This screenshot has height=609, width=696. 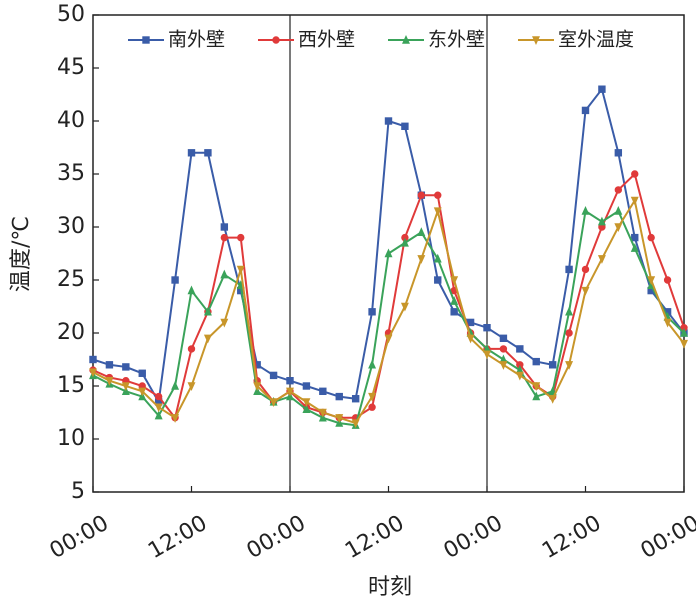 What do you see at coordinates (71, 14) in the screenshot?
I see `y-tick-label: 50` at bounding box center [71, 14].